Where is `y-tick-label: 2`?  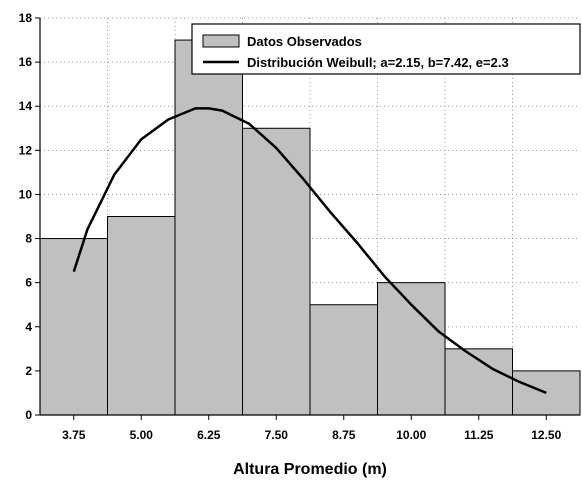 y-tick-label: 2 is located at coordinates (28, 371).